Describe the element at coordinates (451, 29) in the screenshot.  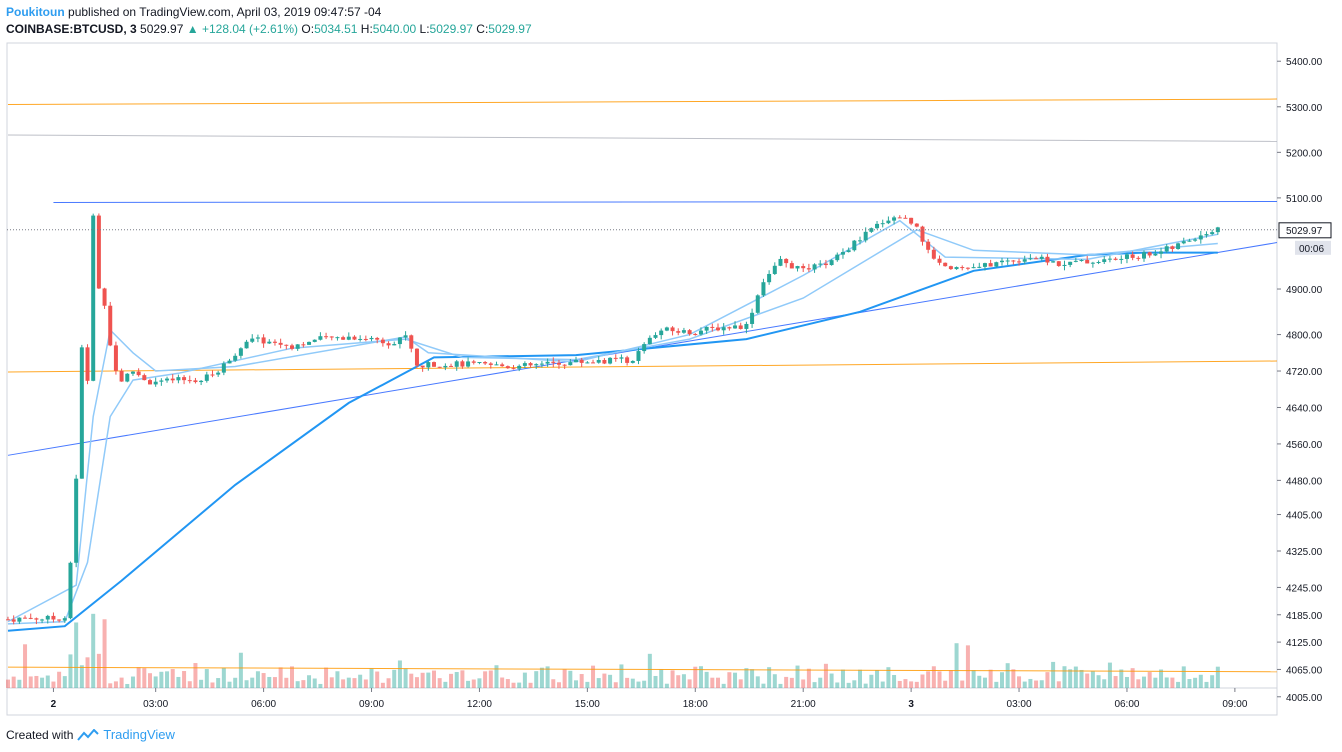
I see `low-value: 5029.97` at that location.